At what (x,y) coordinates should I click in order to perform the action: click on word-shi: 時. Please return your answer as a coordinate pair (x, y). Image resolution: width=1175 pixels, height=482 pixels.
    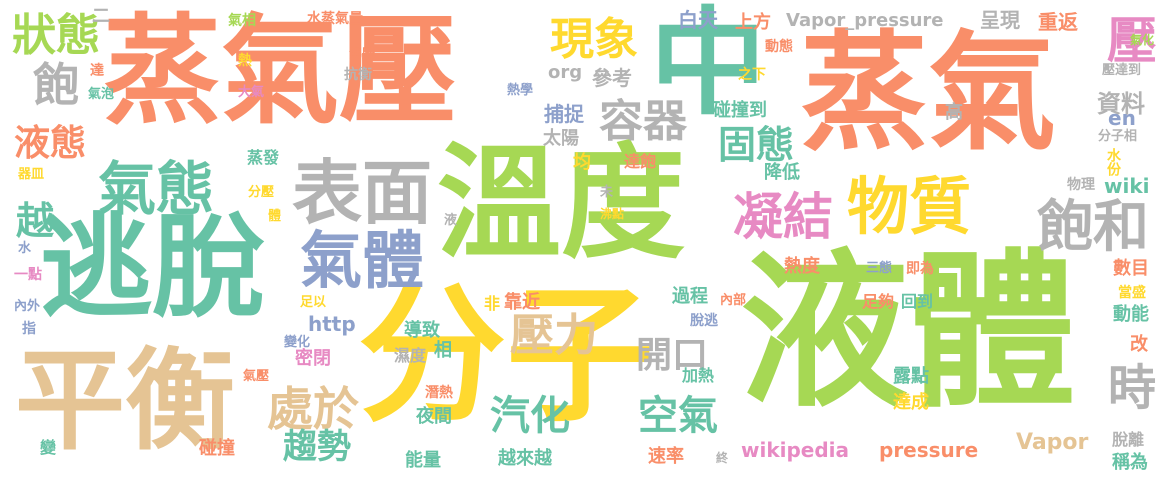
    Looking at the image, I should click on (1132, 388).